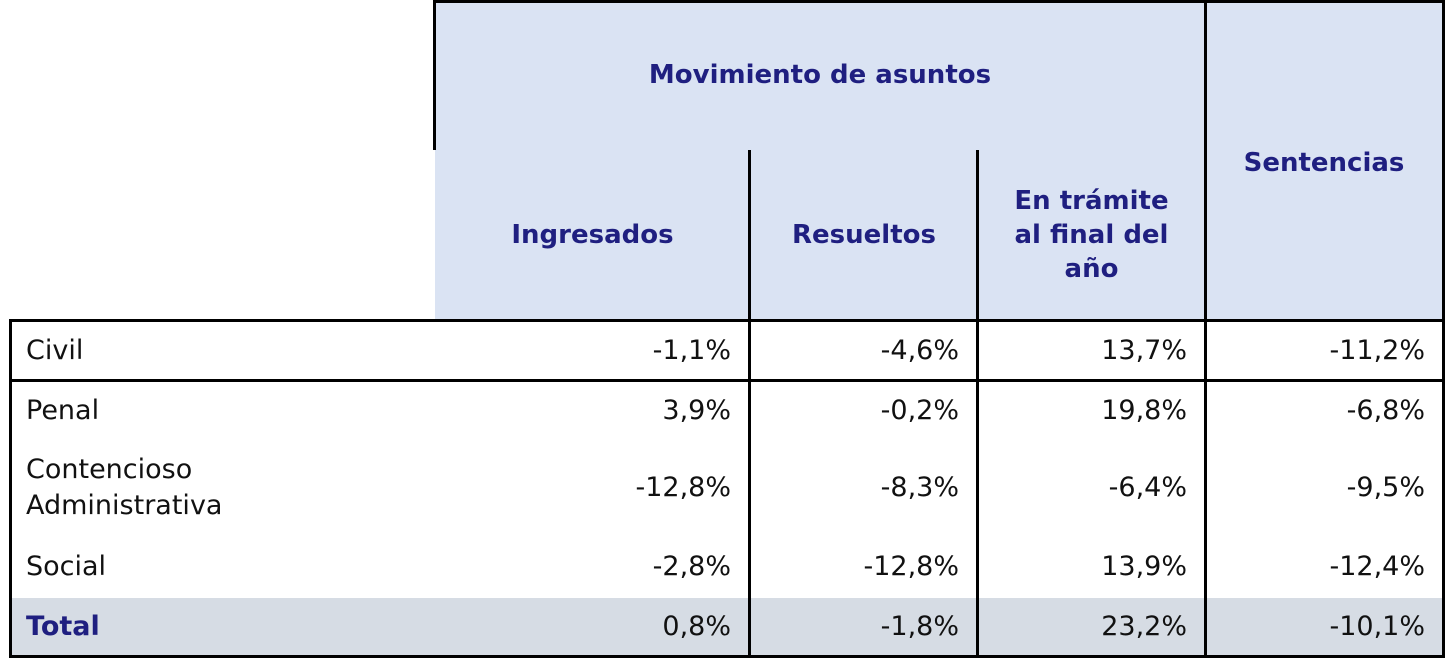 The image size is (1453, 670). Describe the element at coordinates (1377, 566) in the screenshot. I see `cell: -12,4%` at that location.